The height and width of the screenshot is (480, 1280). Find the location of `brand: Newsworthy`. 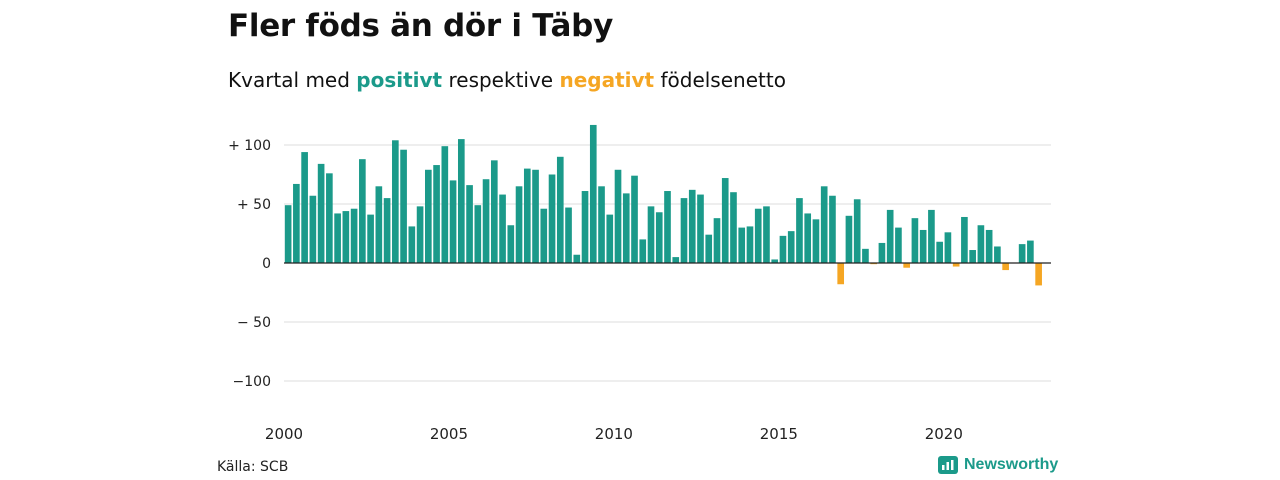

brand: Newsworthy is located at coordinates (998, 465).